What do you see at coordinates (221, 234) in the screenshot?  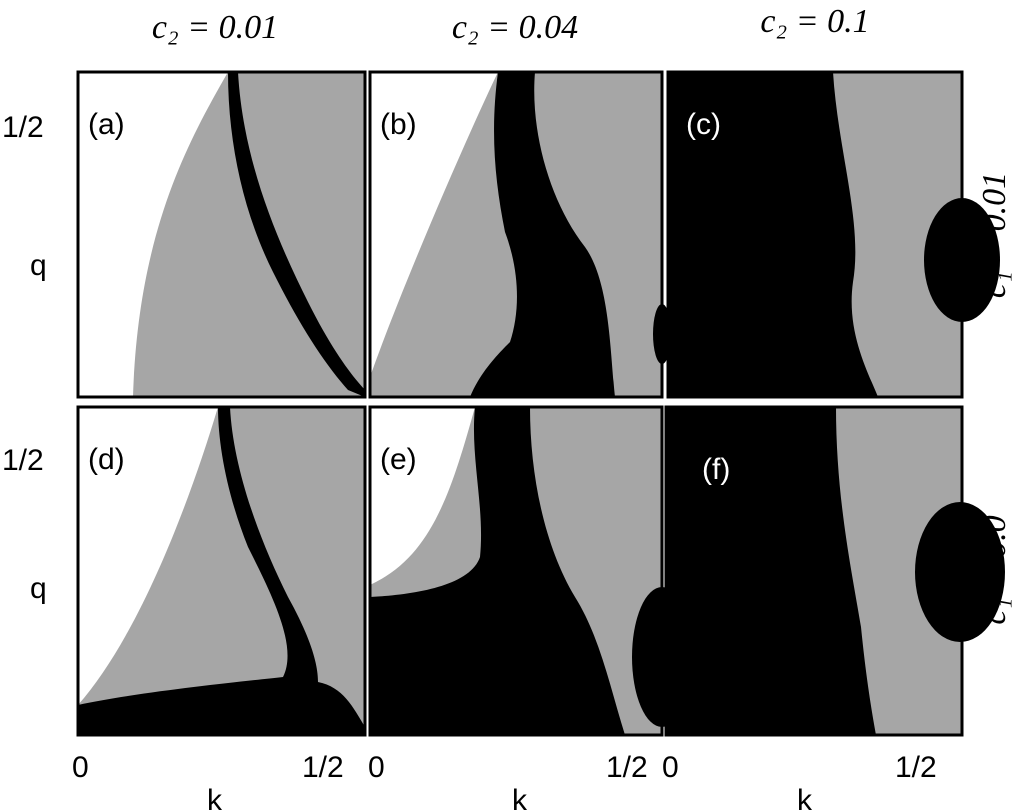 I see `panel: (a)` at bounding box center [221, 234].